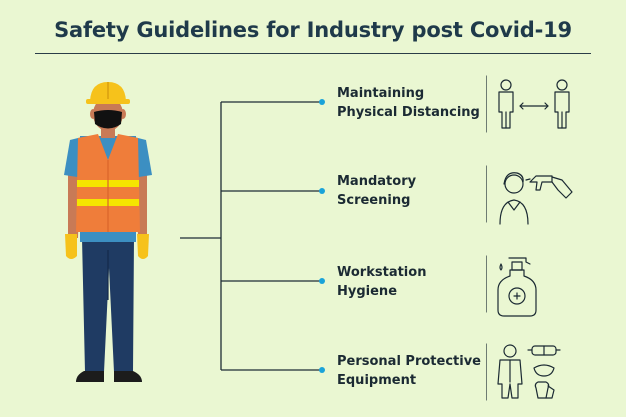 This screenshot has height=417, width=626. What do you see at coordinates (536, 198) in the screenshot?
I see `temperature-screening-icon` at bounding box center [536, 198].